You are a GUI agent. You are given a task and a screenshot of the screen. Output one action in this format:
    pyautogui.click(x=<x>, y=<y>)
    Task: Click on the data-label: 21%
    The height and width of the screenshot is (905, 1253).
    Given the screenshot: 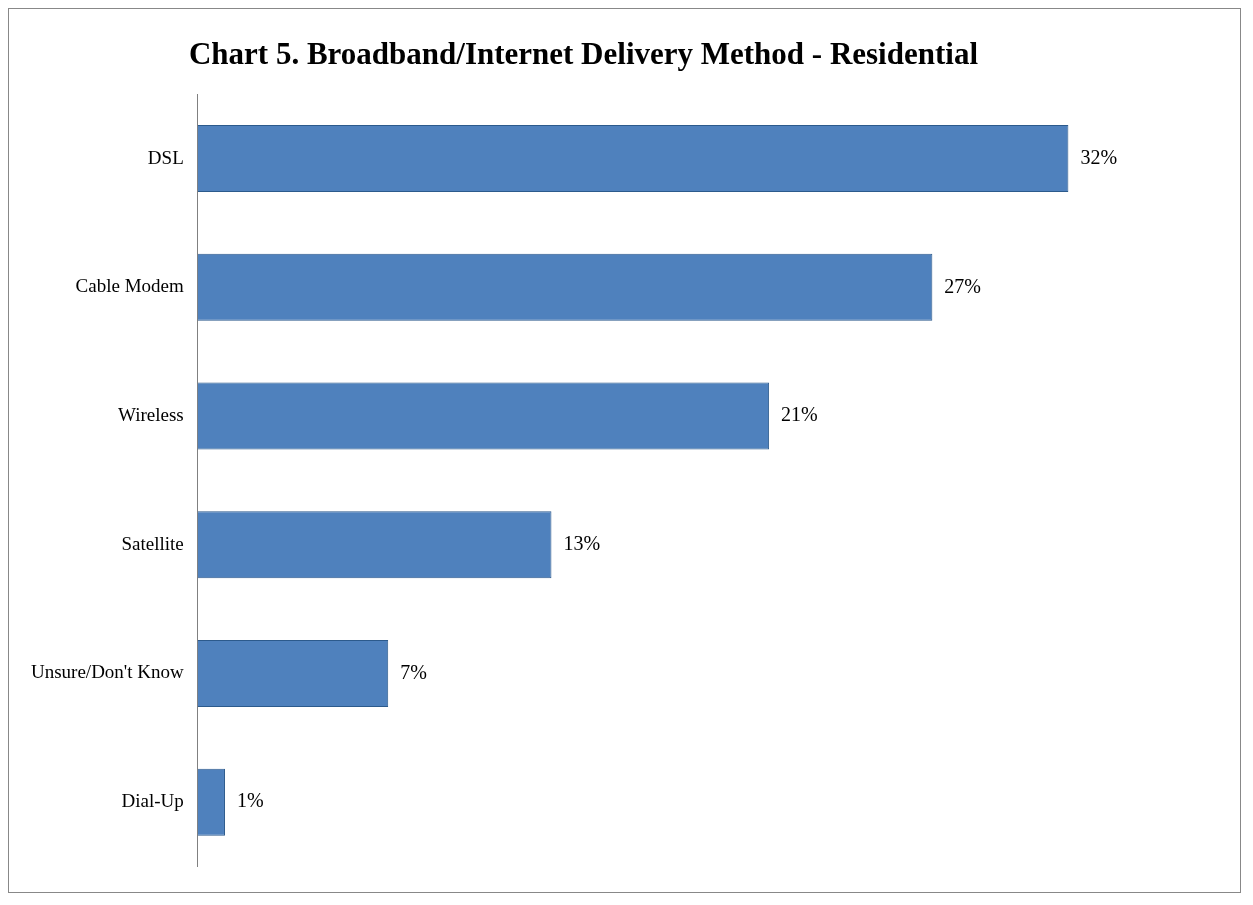 What is the action you would take?
    pyautogui.click(x=799, y=414)
    